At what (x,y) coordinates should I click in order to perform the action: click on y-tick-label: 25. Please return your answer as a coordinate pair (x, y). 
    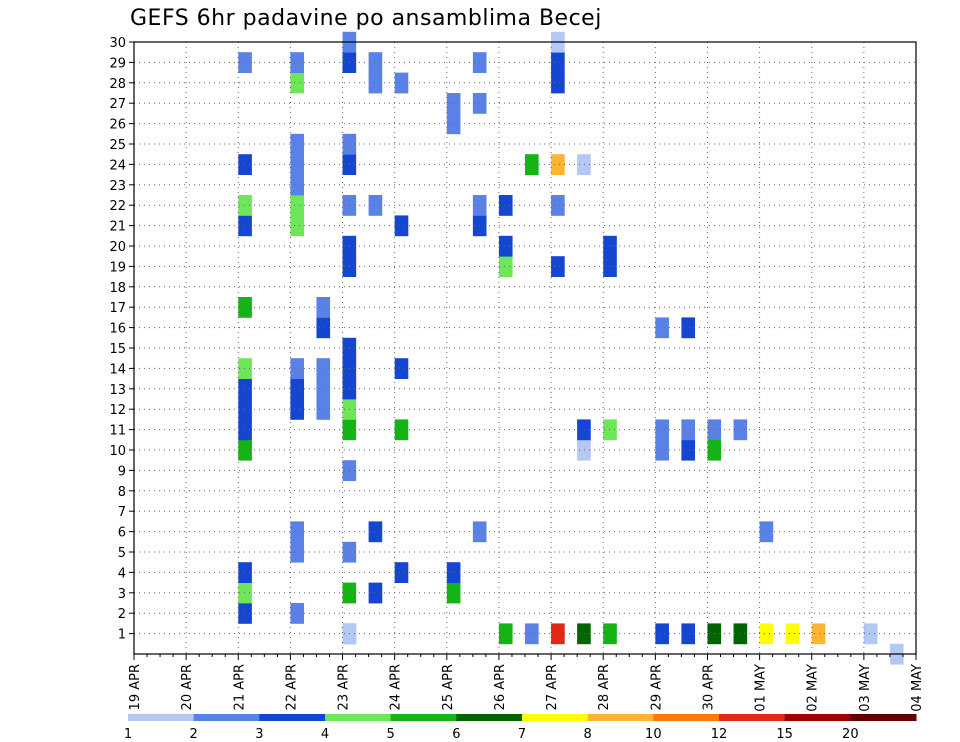
    Looking at the image, I should click on (117, 145).